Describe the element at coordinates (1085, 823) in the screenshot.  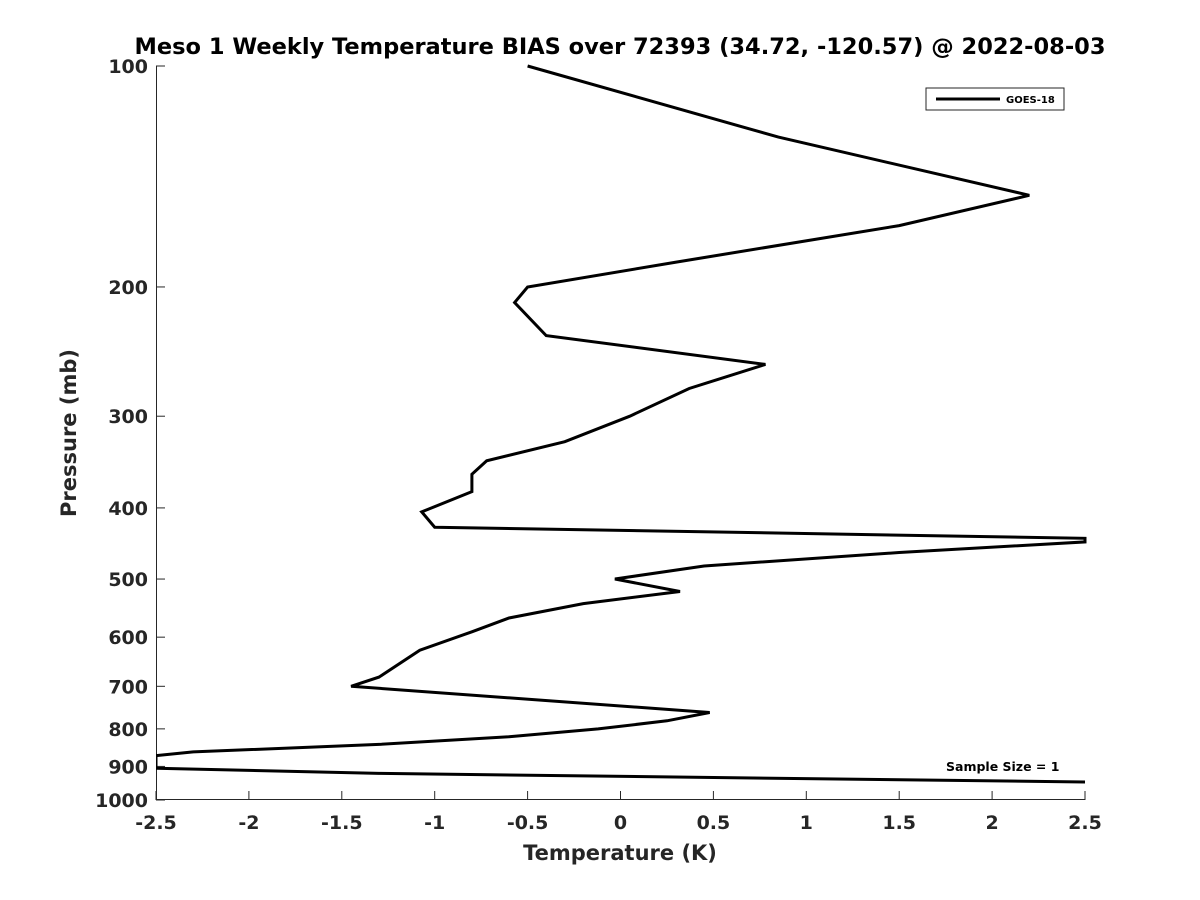
I see `x-tick-label: 2.5` at that location.